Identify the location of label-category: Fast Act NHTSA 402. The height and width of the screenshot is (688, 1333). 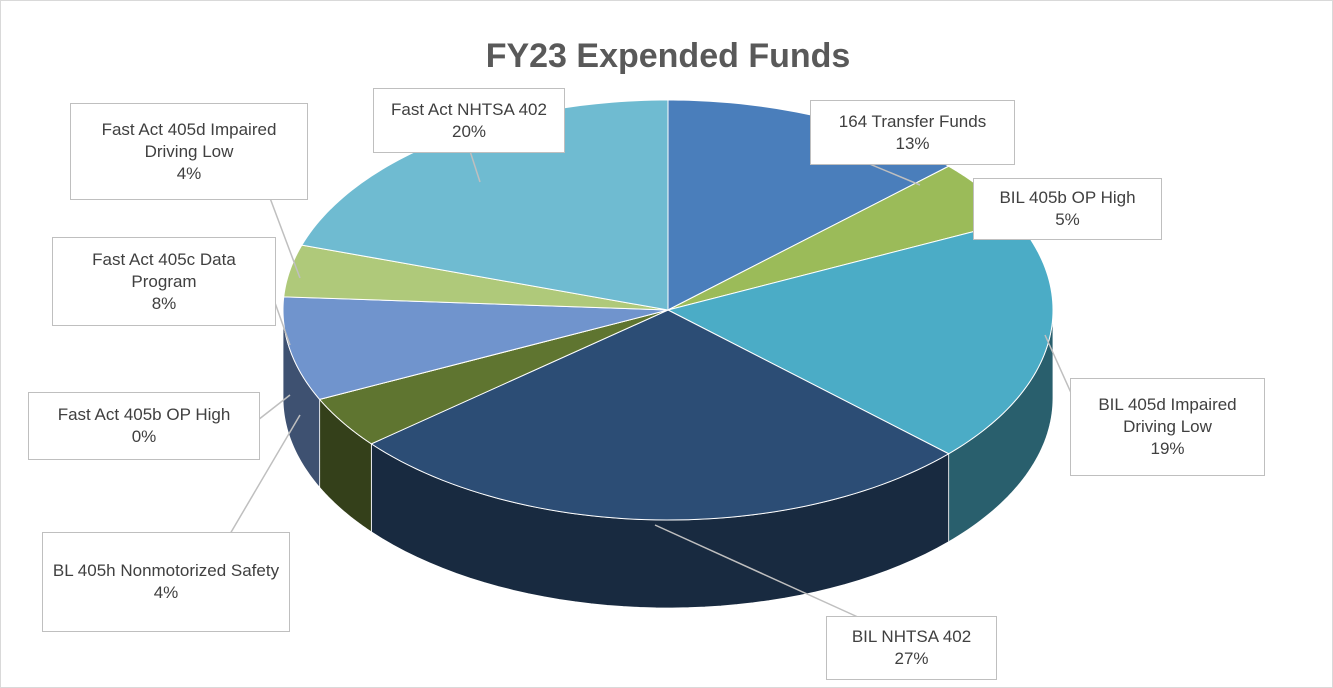
(469, 109).